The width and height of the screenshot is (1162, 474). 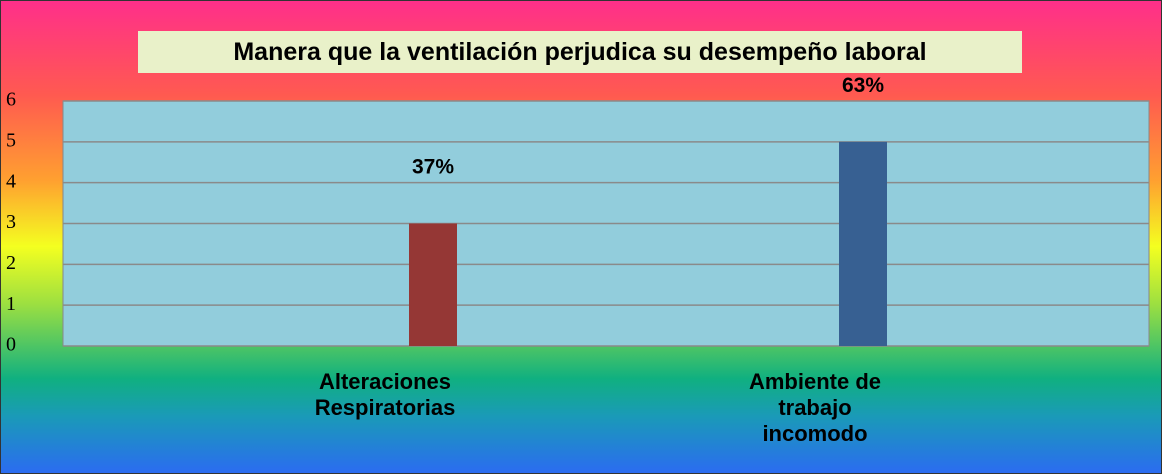 What do you see at coordinates (11, 140) in the screenshot?
I see `y-tick-label: 5` at bounding box center [11, 140].